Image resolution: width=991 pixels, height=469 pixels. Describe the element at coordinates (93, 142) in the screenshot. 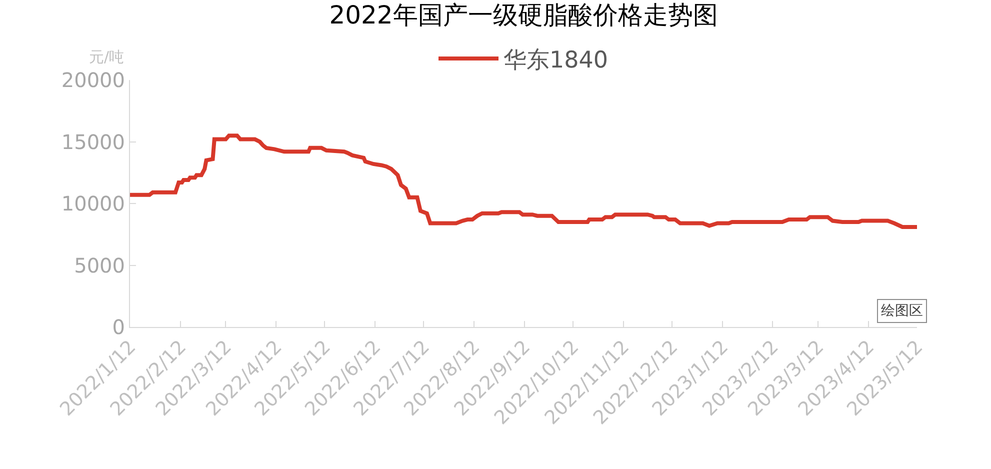

I see `y-tick-label: 15000` at that location.